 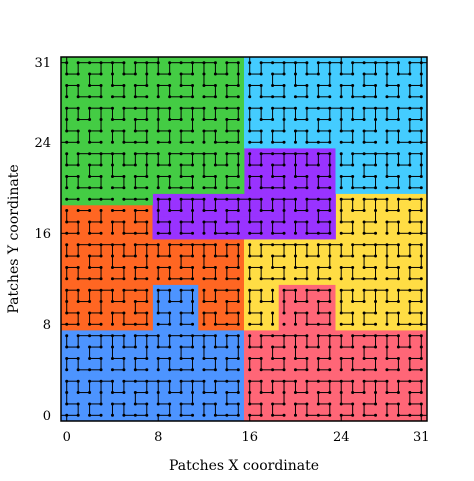 I want to click on x-tick-label: 8, so click(x=158, y=437).